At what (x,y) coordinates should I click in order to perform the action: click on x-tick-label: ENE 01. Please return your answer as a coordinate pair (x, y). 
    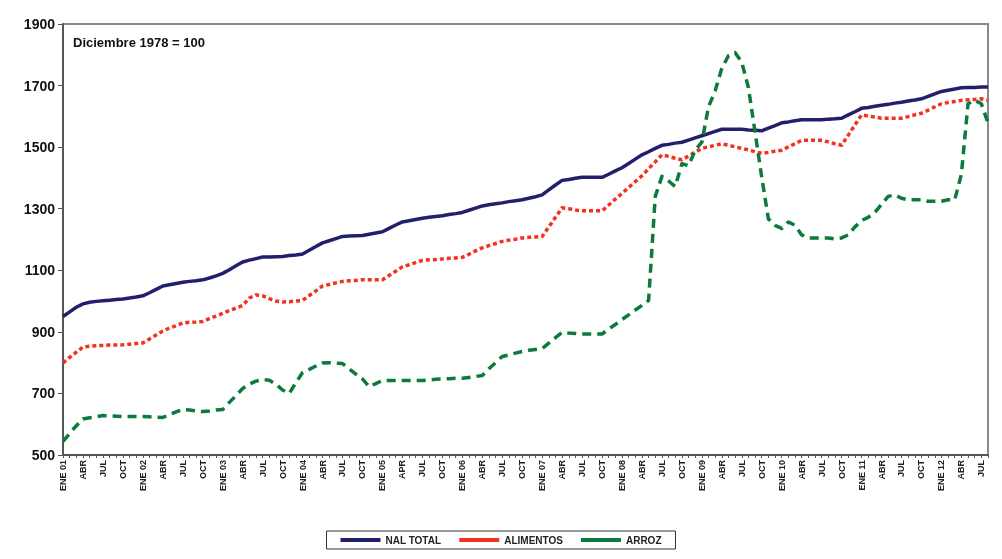
    Looking at the image, I should click on (63, 476).